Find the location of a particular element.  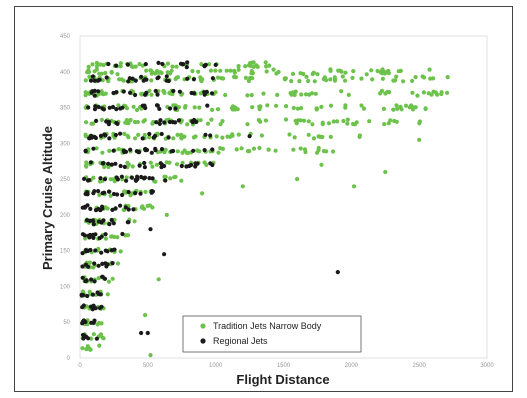

y-tick-label: 450 is located at coordinates (65, 37).